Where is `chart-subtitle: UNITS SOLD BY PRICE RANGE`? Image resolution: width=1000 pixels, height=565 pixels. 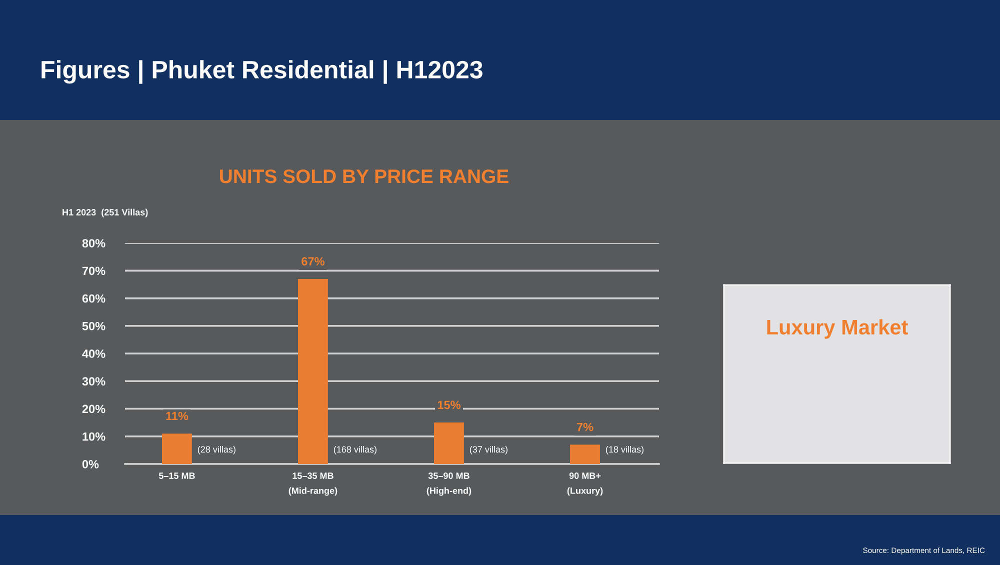 chart-subtitle: UNITS SOLD BY PRICE RANGE is located at coordinates (364, 176).